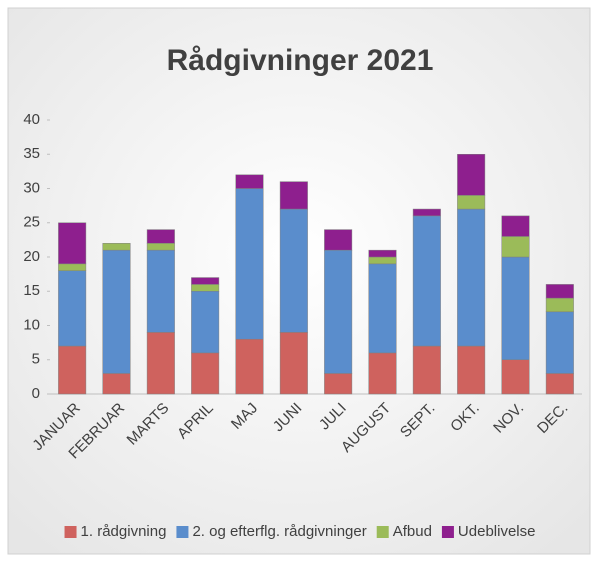 This screenshot has height=567, width=600. What do you see at coordinates (36, 393) in the screenshot?
I see `y-tick-label: 0` at bounding box center [36, 393].